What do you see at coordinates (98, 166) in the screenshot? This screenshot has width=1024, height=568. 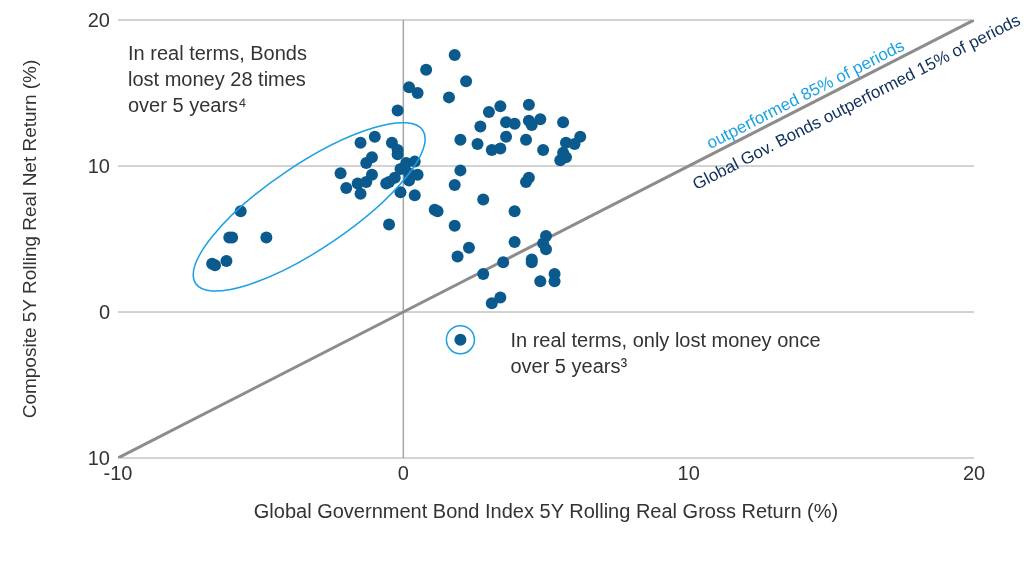 I see `y-tick-label: 10` at bounding box center [98, 166].